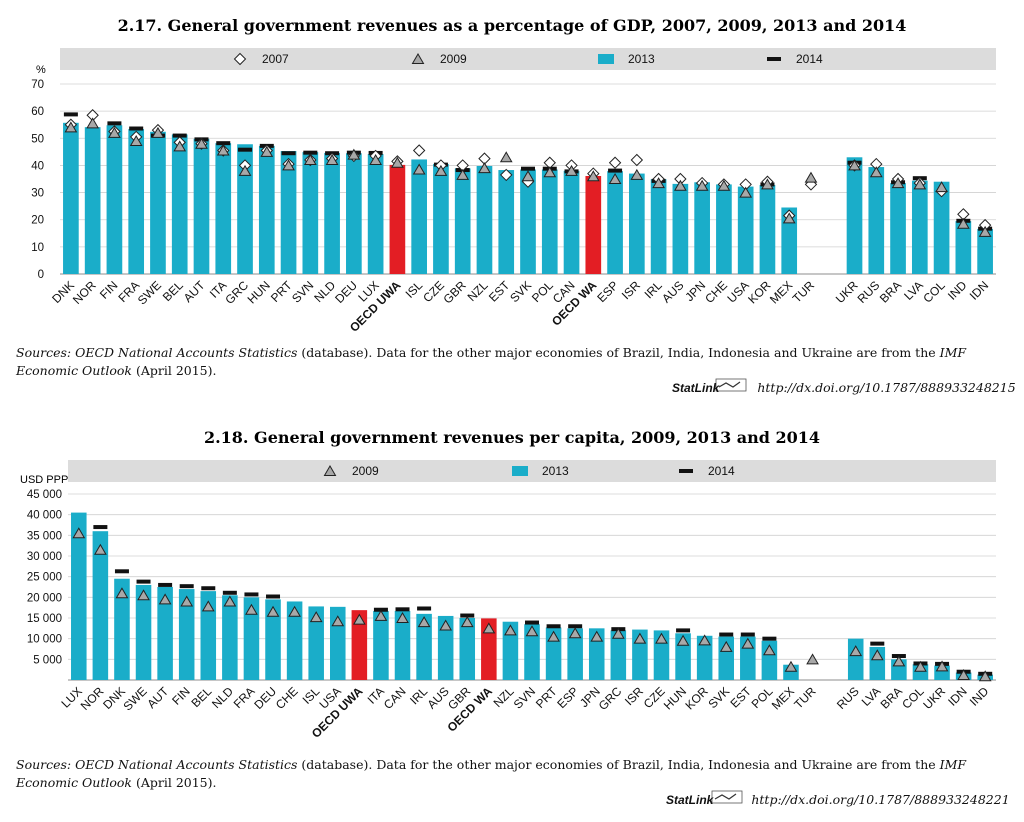  What do you see at coordinates (524, 697) in the screenshot?
I see `x-tick-label: SVN` at bounding box center [524, 697].